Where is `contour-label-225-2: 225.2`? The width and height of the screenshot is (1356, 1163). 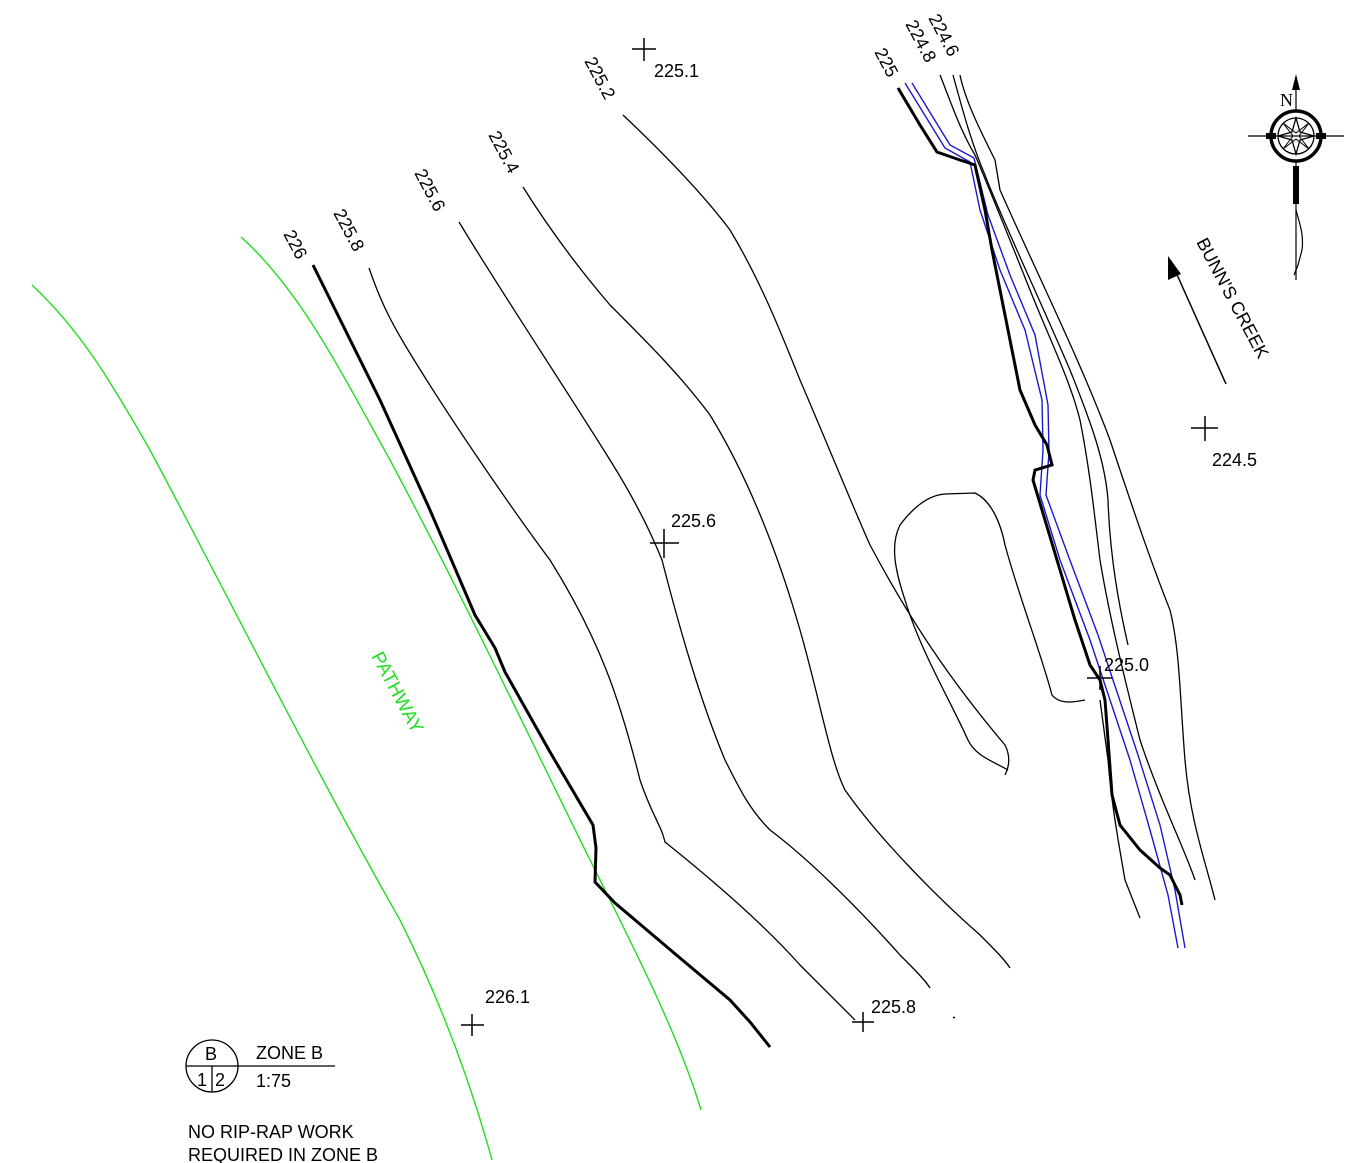 contour-label-225-2: 225.2 is located at coordinates (599, 77).